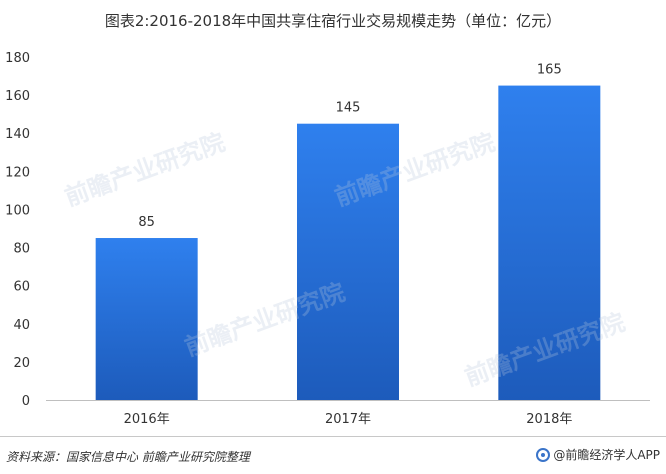 The image size is (666, 474). I want to click on footer-divider, so click(333, 436).